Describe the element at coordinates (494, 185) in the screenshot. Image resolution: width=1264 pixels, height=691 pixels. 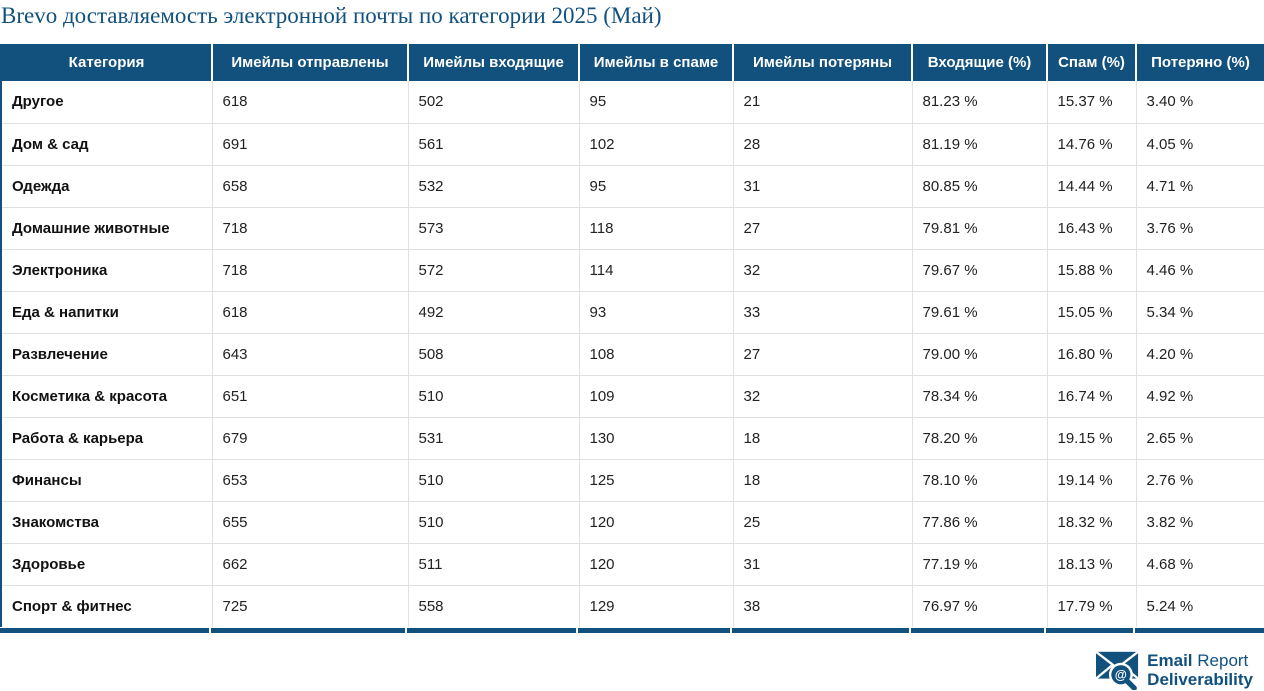
I see `value-cell: 532` at that location.